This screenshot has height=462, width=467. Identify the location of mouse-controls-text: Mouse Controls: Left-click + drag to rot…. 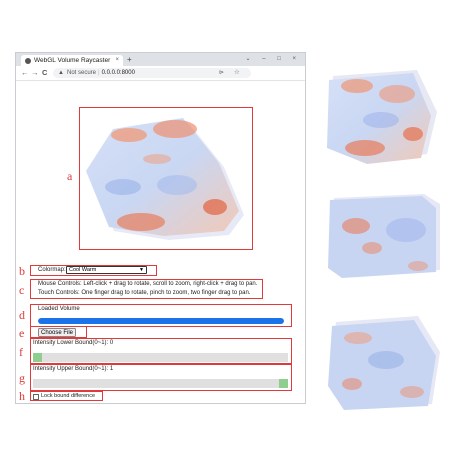
(148, 284).